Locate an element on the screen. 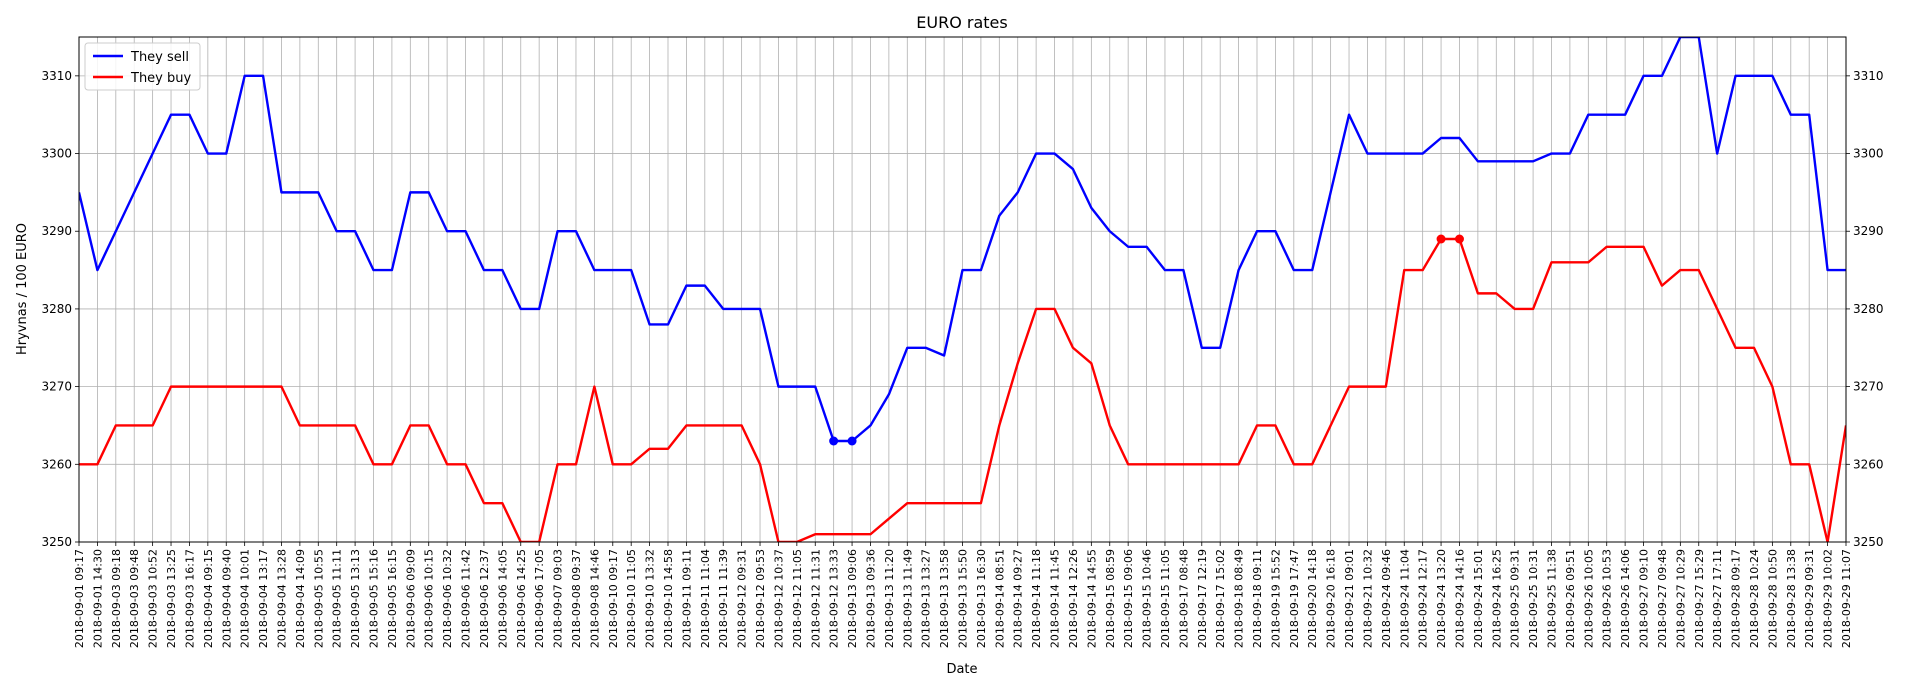  x-tick-label: 2018-09-28 10:24 is located at coordinates (1754, 598).